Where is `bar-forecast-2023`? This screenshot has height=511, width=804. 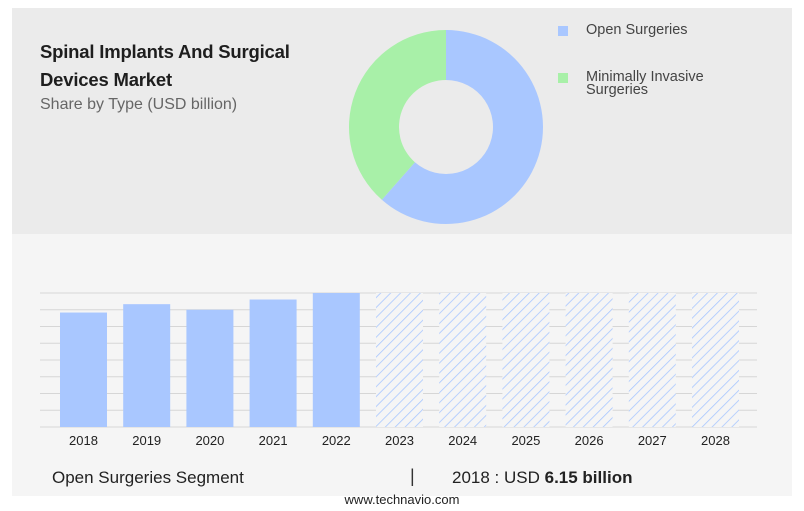
bar-forecast-2023 is located at coordinates (399, 360).